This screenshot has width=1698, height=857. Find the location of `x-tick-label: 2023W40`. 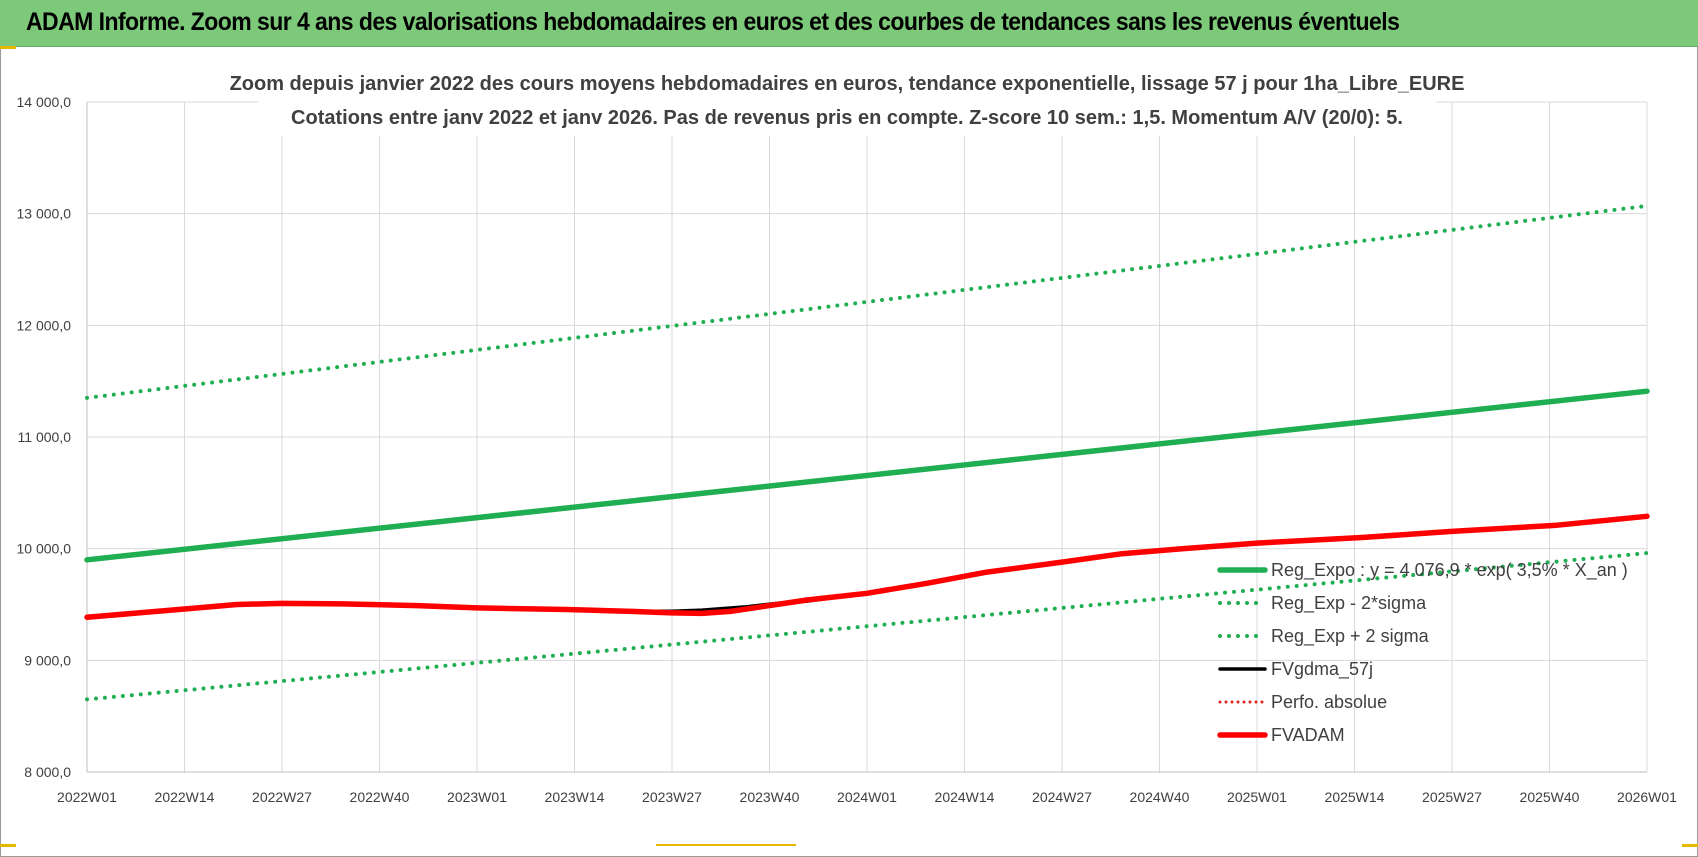

x-tick-label: 2023W40 is located at coordinates (770, 797).